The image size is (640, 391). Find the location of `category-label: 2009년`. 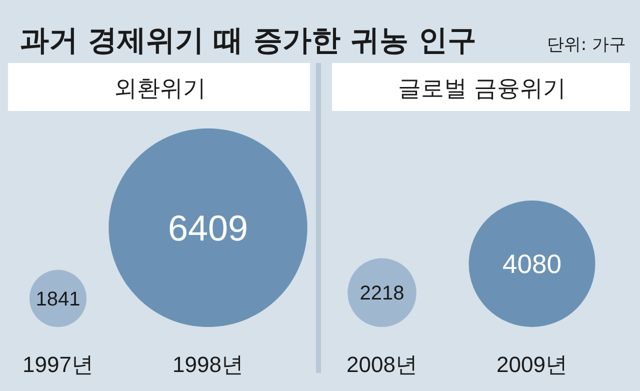

category-label: 2009년 is located at coordinates (532, 364).